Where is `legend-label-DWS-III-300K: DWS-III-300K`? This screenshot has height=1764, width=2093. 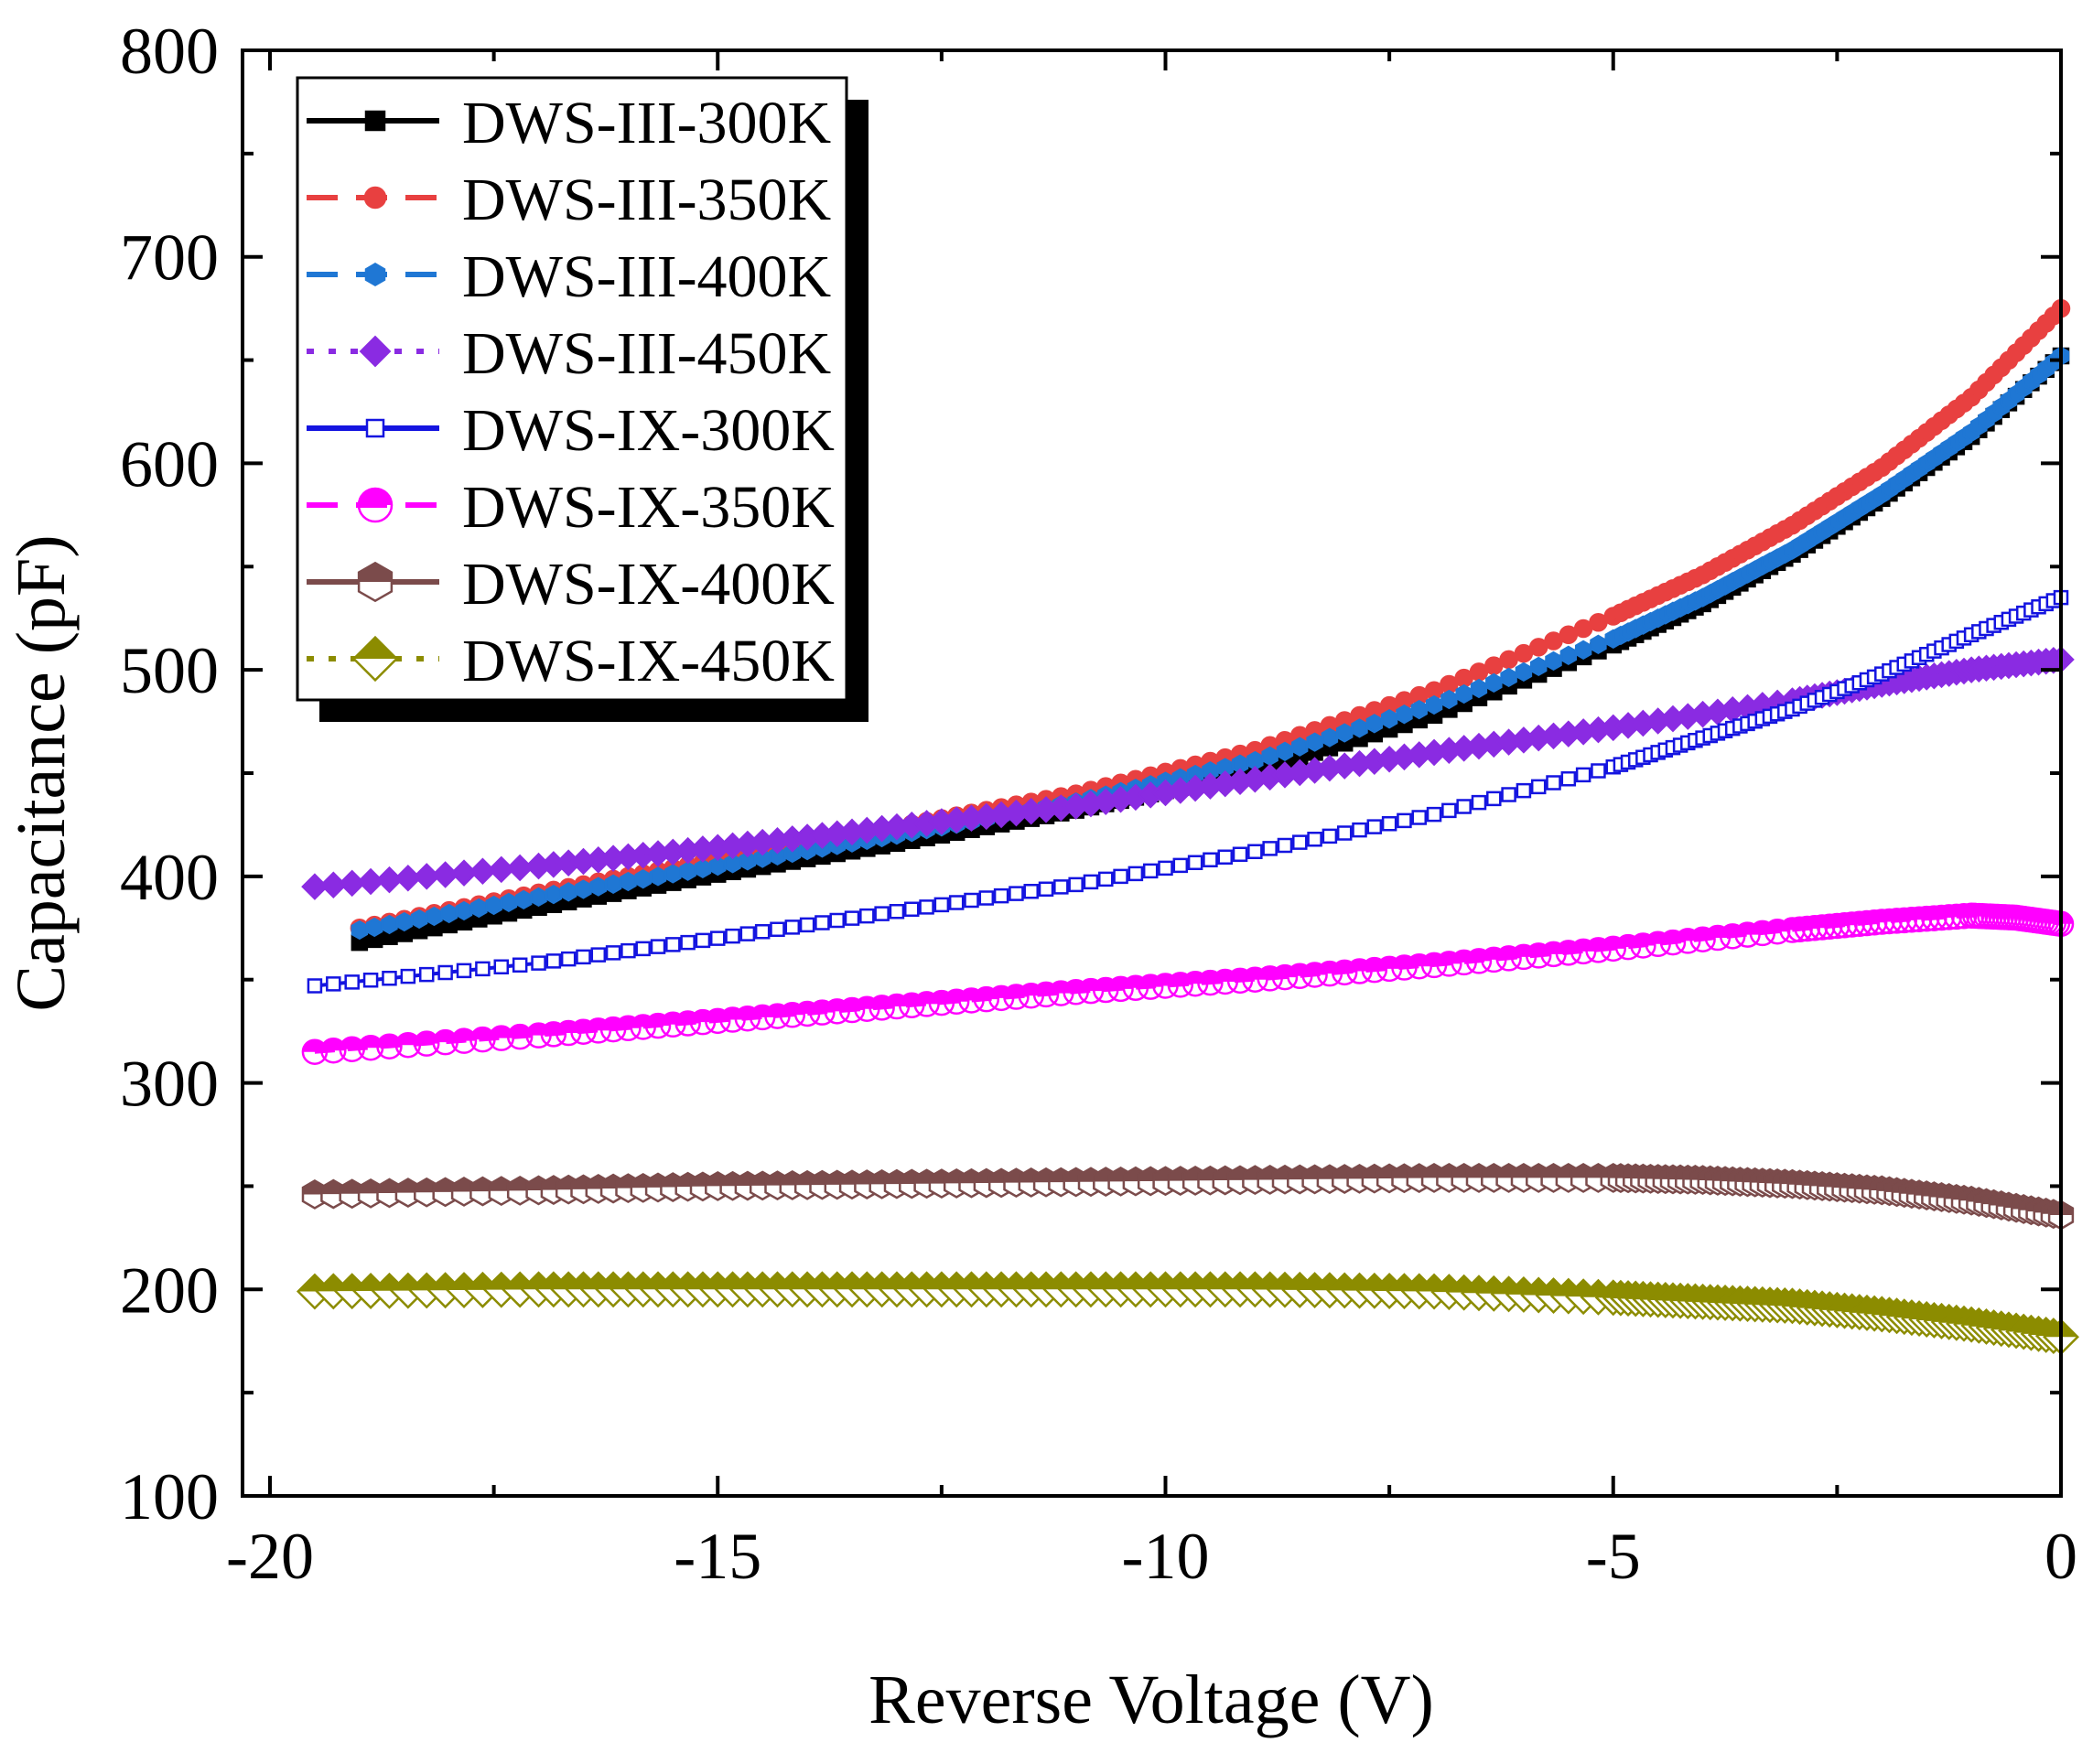 legend-label-DWS-III-300K: DWS-III-300K is located at coordinates (646, 123).